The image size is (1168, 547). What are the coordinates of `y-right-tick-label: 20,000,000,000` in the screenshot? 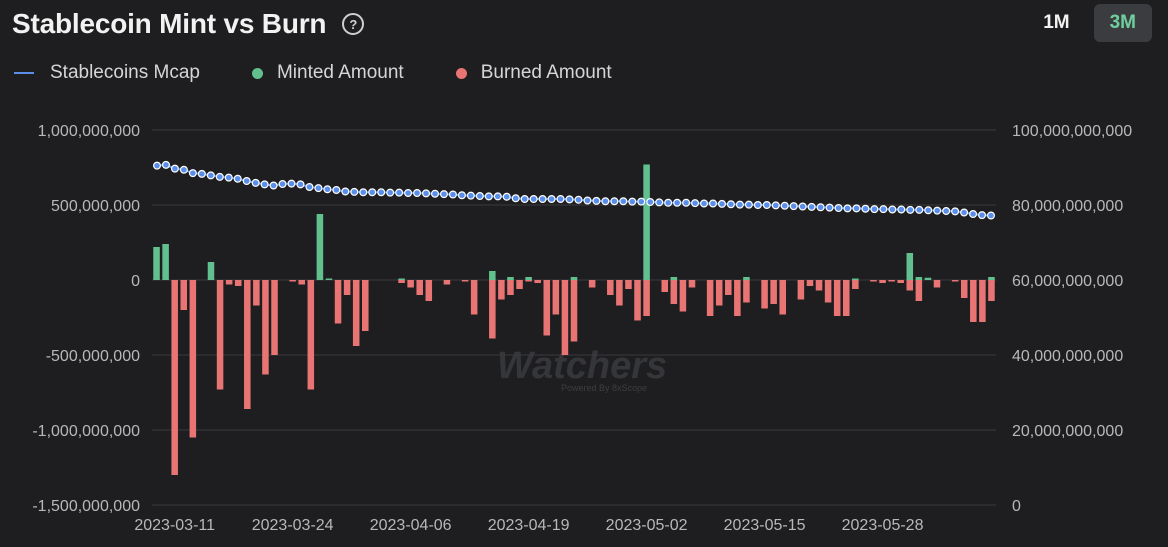 It's located at (1067, 431).